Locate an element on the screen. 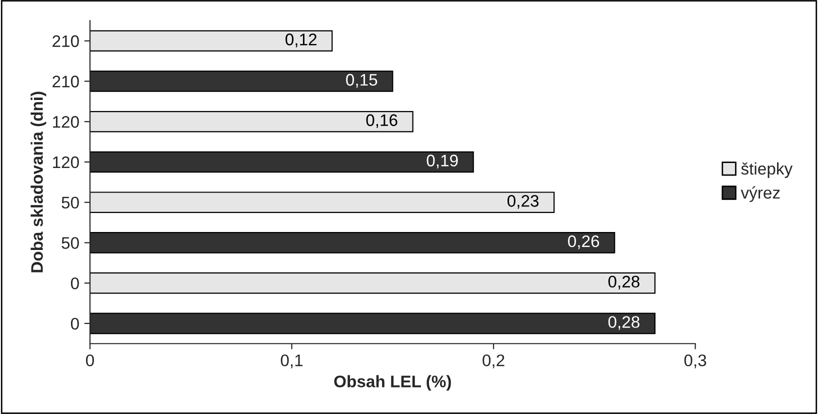  data-label: 0,16 is located at coordinates (382, 121).